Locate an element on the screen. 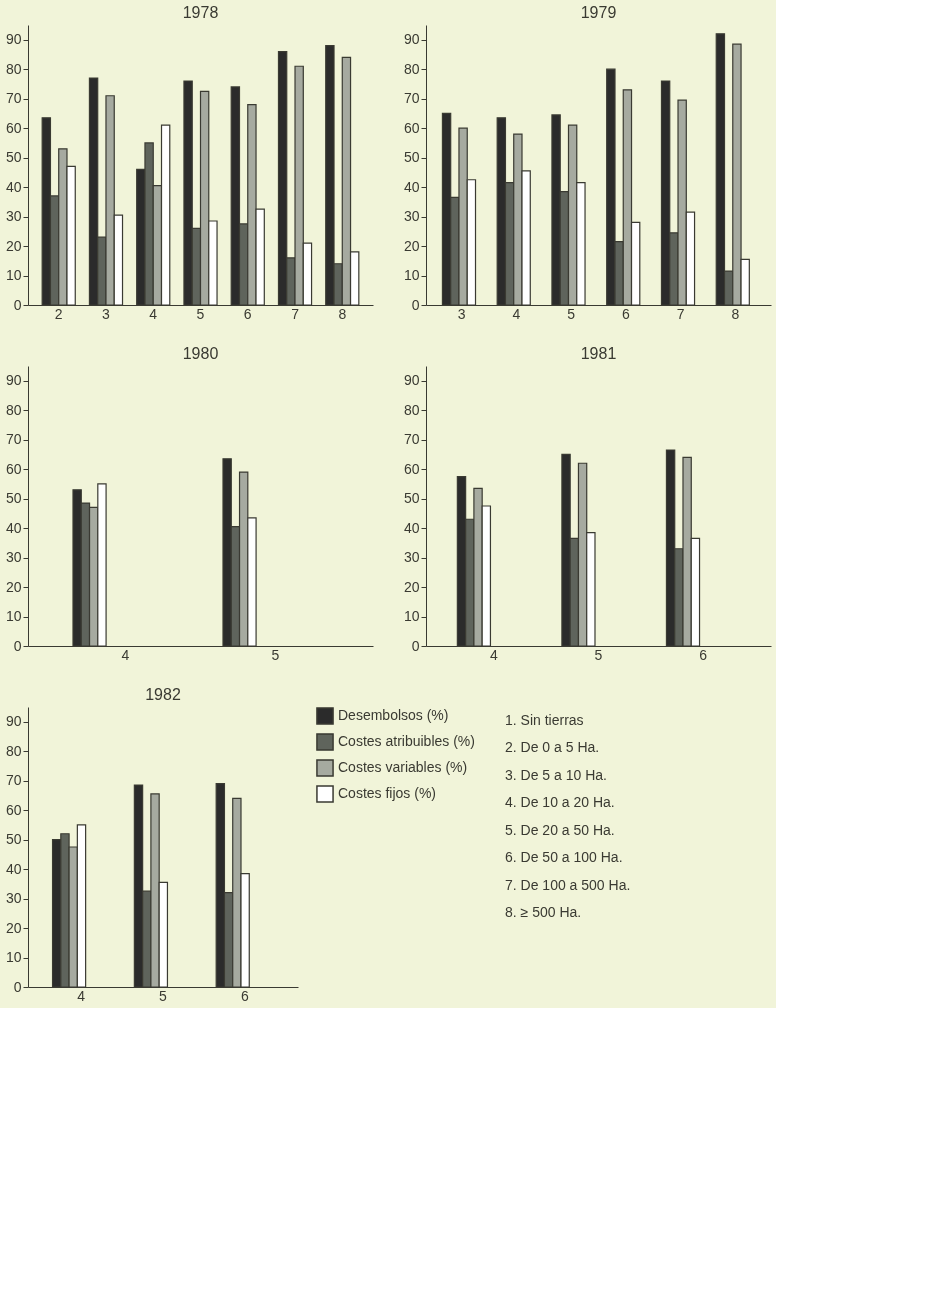  text: 4. De 10 a 20 Ha. is located at coordinates (560, 802).